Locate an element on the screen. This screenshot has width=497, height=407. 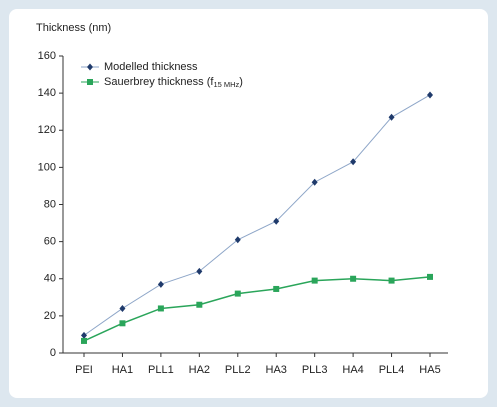
y-tick-label: 100 is located at coordinates (47, 167).